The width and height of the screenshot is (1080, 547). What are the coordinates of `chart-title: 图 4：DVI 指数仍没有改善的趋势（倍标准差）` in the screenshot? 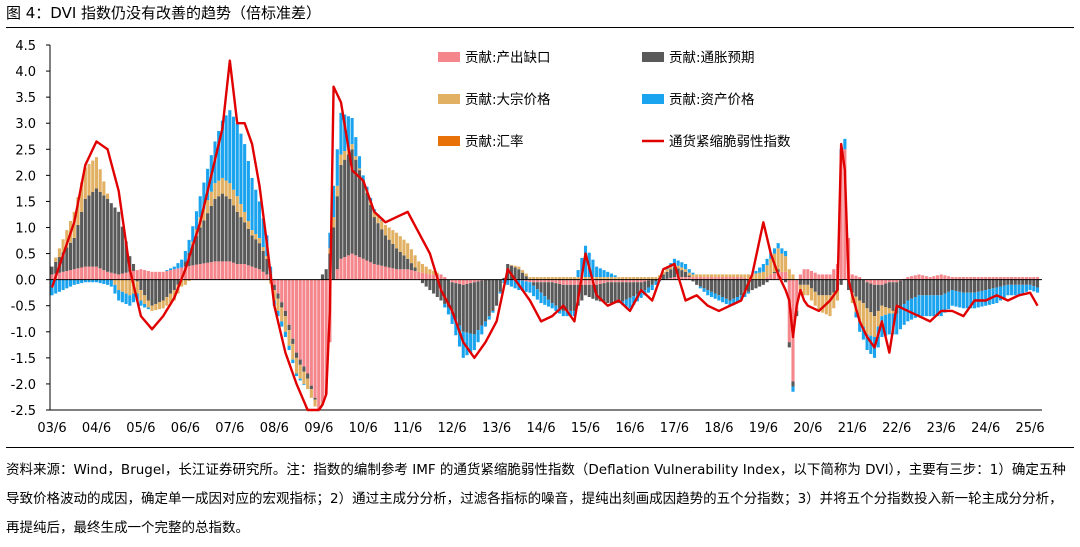 It's located at (164, 13).